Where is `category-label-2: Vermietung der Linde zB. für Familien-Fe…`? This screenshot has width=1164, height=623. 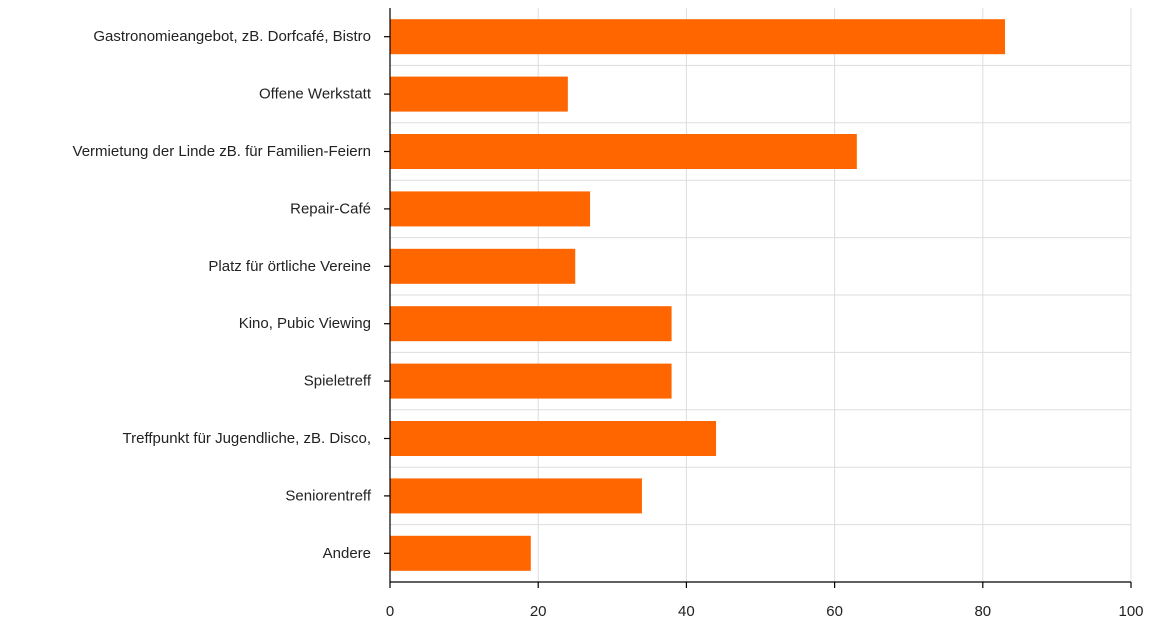 category-label-2: Vermietung der Linde zB. für Familien-Fe… is located at coordinates (222, 151).